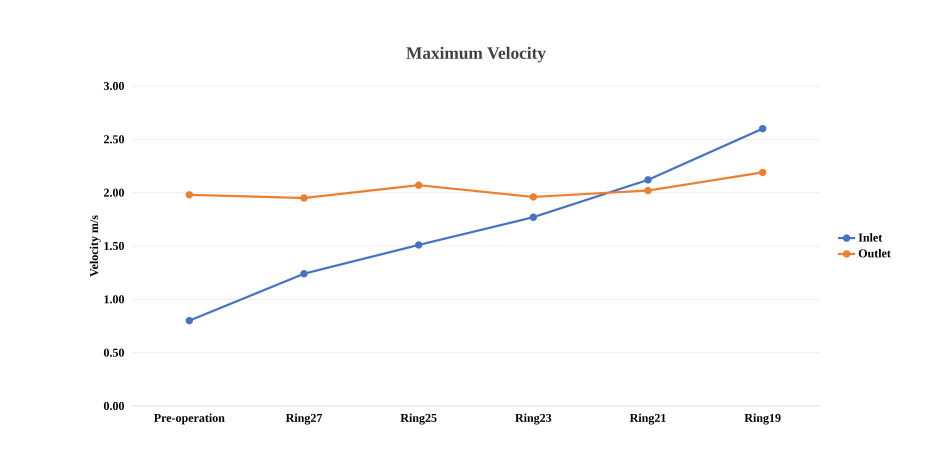  I want to click on x-tick-label: Ring27, so click(304, 419).